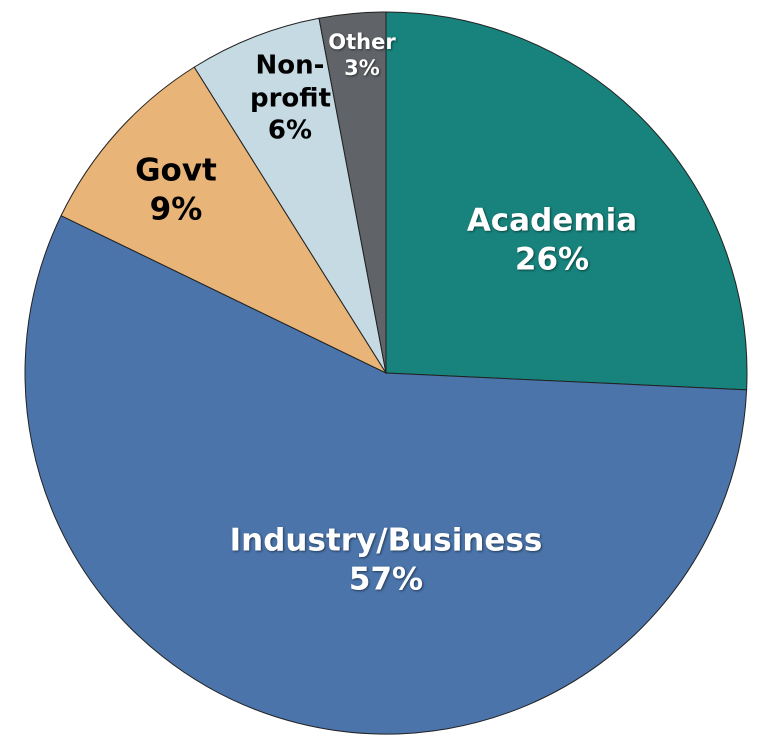 This screenshot has height=742, width=770. I want to click on slice-label: Non-profit 6%, so click(290, 98).